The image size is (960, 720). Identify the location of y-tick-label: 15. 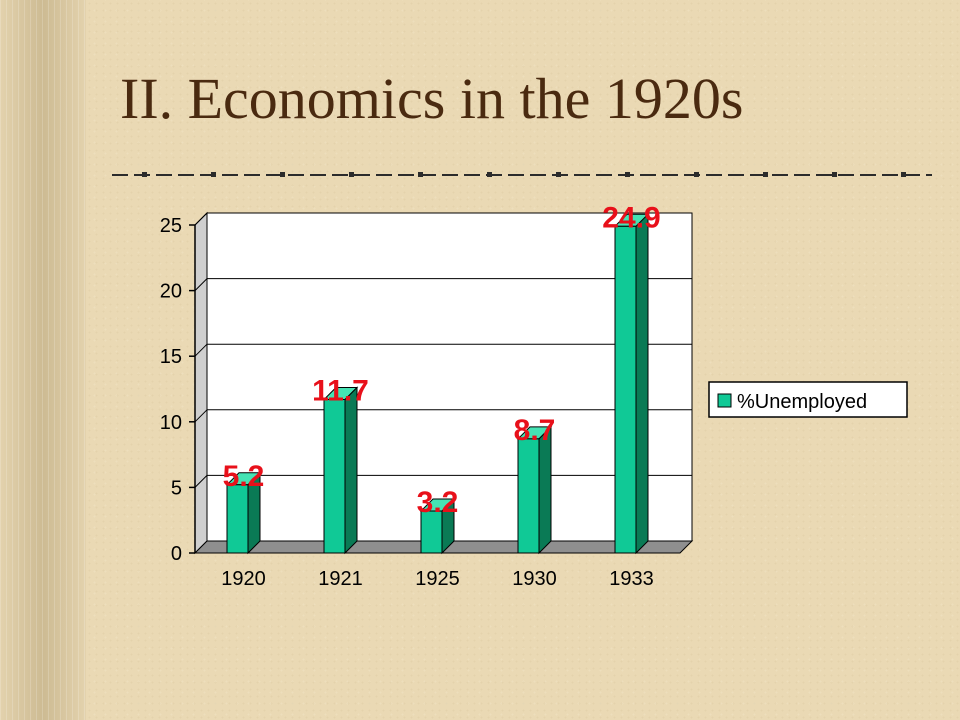
(171, 357).